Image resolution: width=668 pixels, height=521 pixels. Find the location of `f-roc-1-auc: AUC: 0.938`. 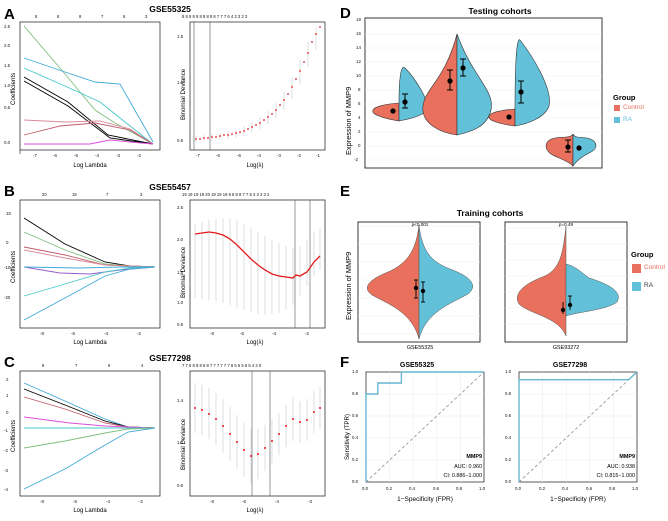

f-roc-1-auc: AUC: 0.938 is located at coordinates (621, 467).